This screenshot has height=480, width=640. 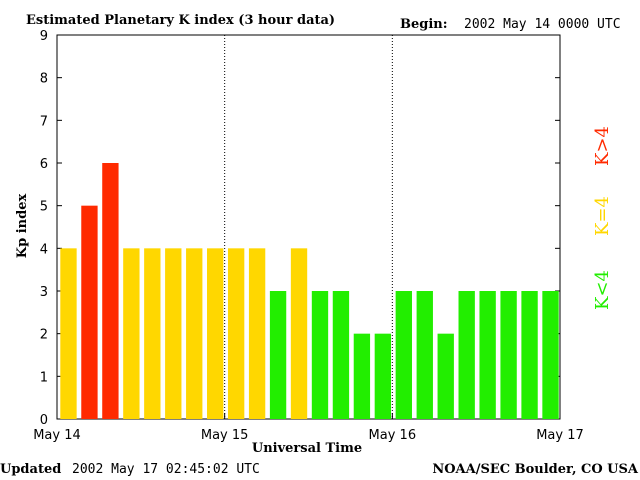 I want to click on updated-value: 2002 May 17 02:45:02 UTC, so click(x=166, y=469).